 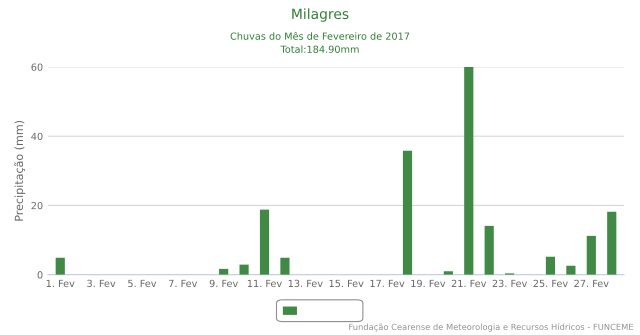 What do you see at coordinates (20, 170) in the screenshot?
I see `y-axis-title: Precipitação (mm)` at bounding box center [20, 170].